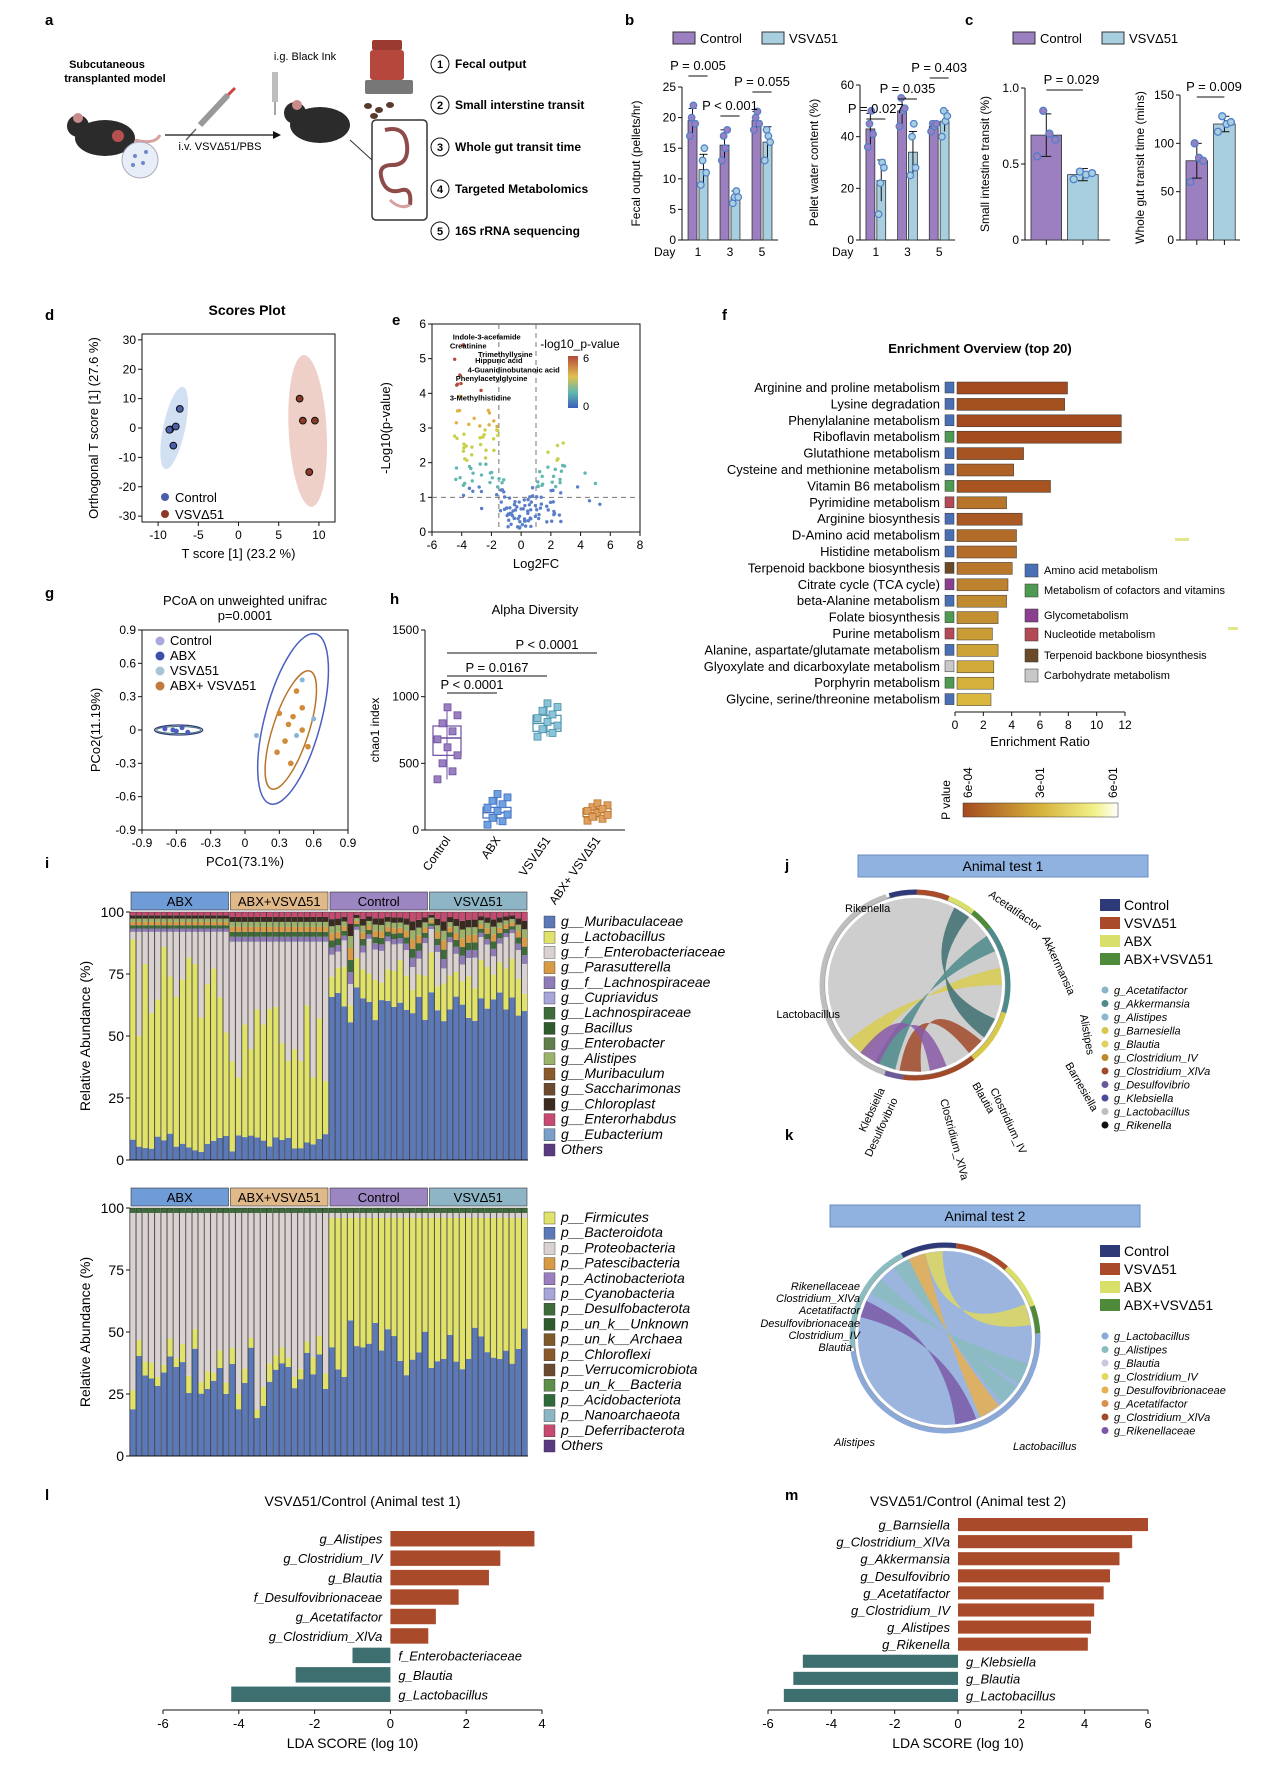  What do you see at coordinates (210, 843) in the screenshot?
I see `x-tick-label: -0.3` at bounding box center [210, 843].